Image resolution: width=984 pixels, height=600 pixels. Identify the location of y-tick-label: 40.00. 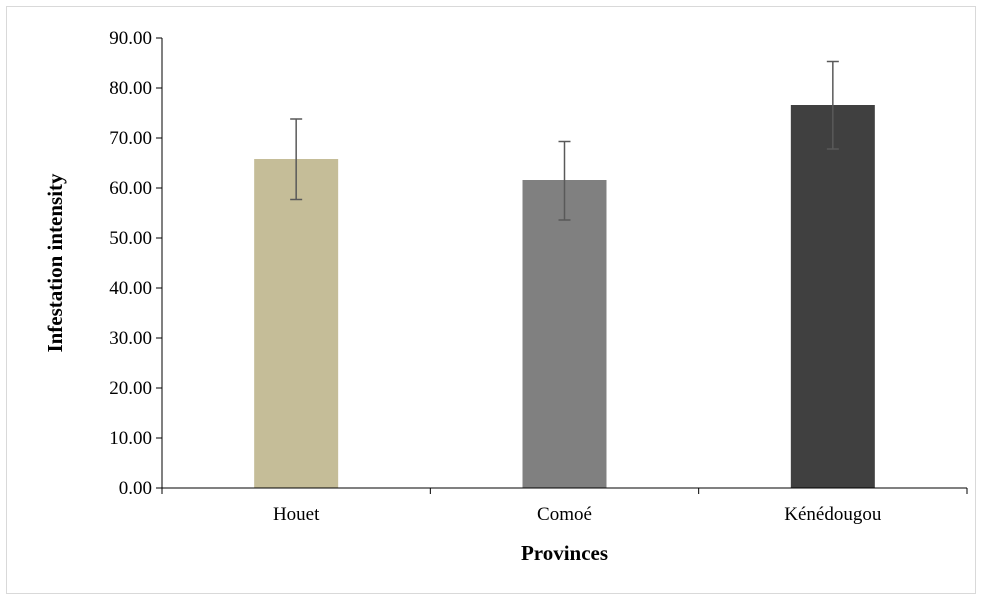
(130, 288).